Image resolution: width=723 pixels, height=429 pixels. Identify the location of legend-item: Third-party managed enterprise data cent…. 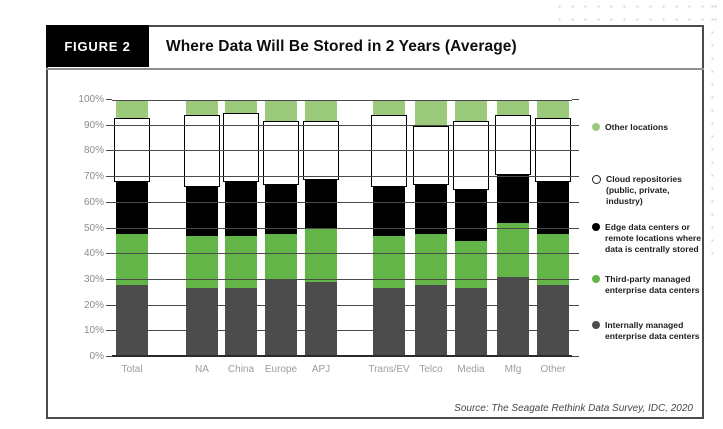
(648, 285).